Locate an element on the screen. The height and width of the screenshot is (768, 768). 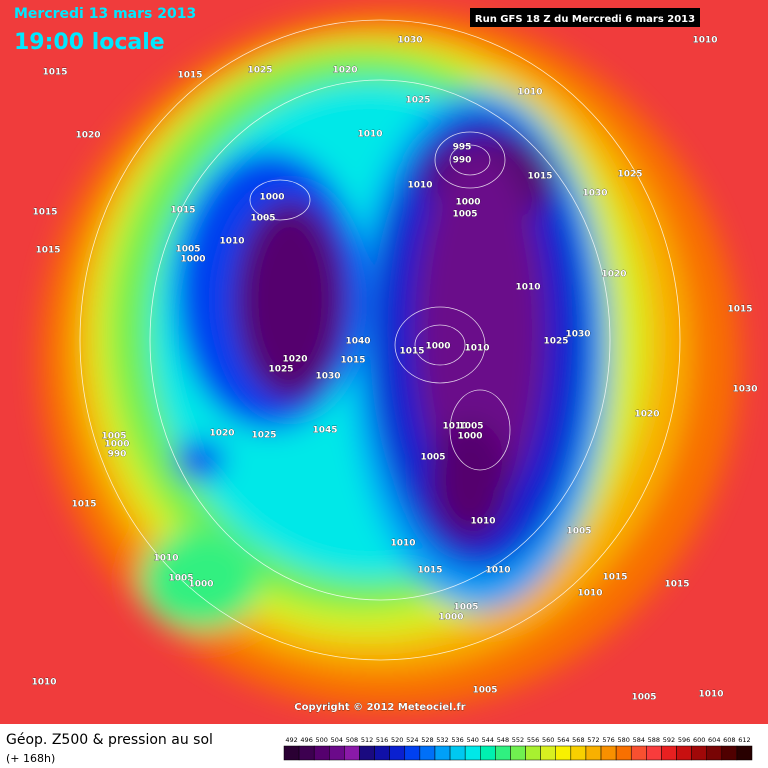
scale-label: 536 is located at coordinates (457, 740).